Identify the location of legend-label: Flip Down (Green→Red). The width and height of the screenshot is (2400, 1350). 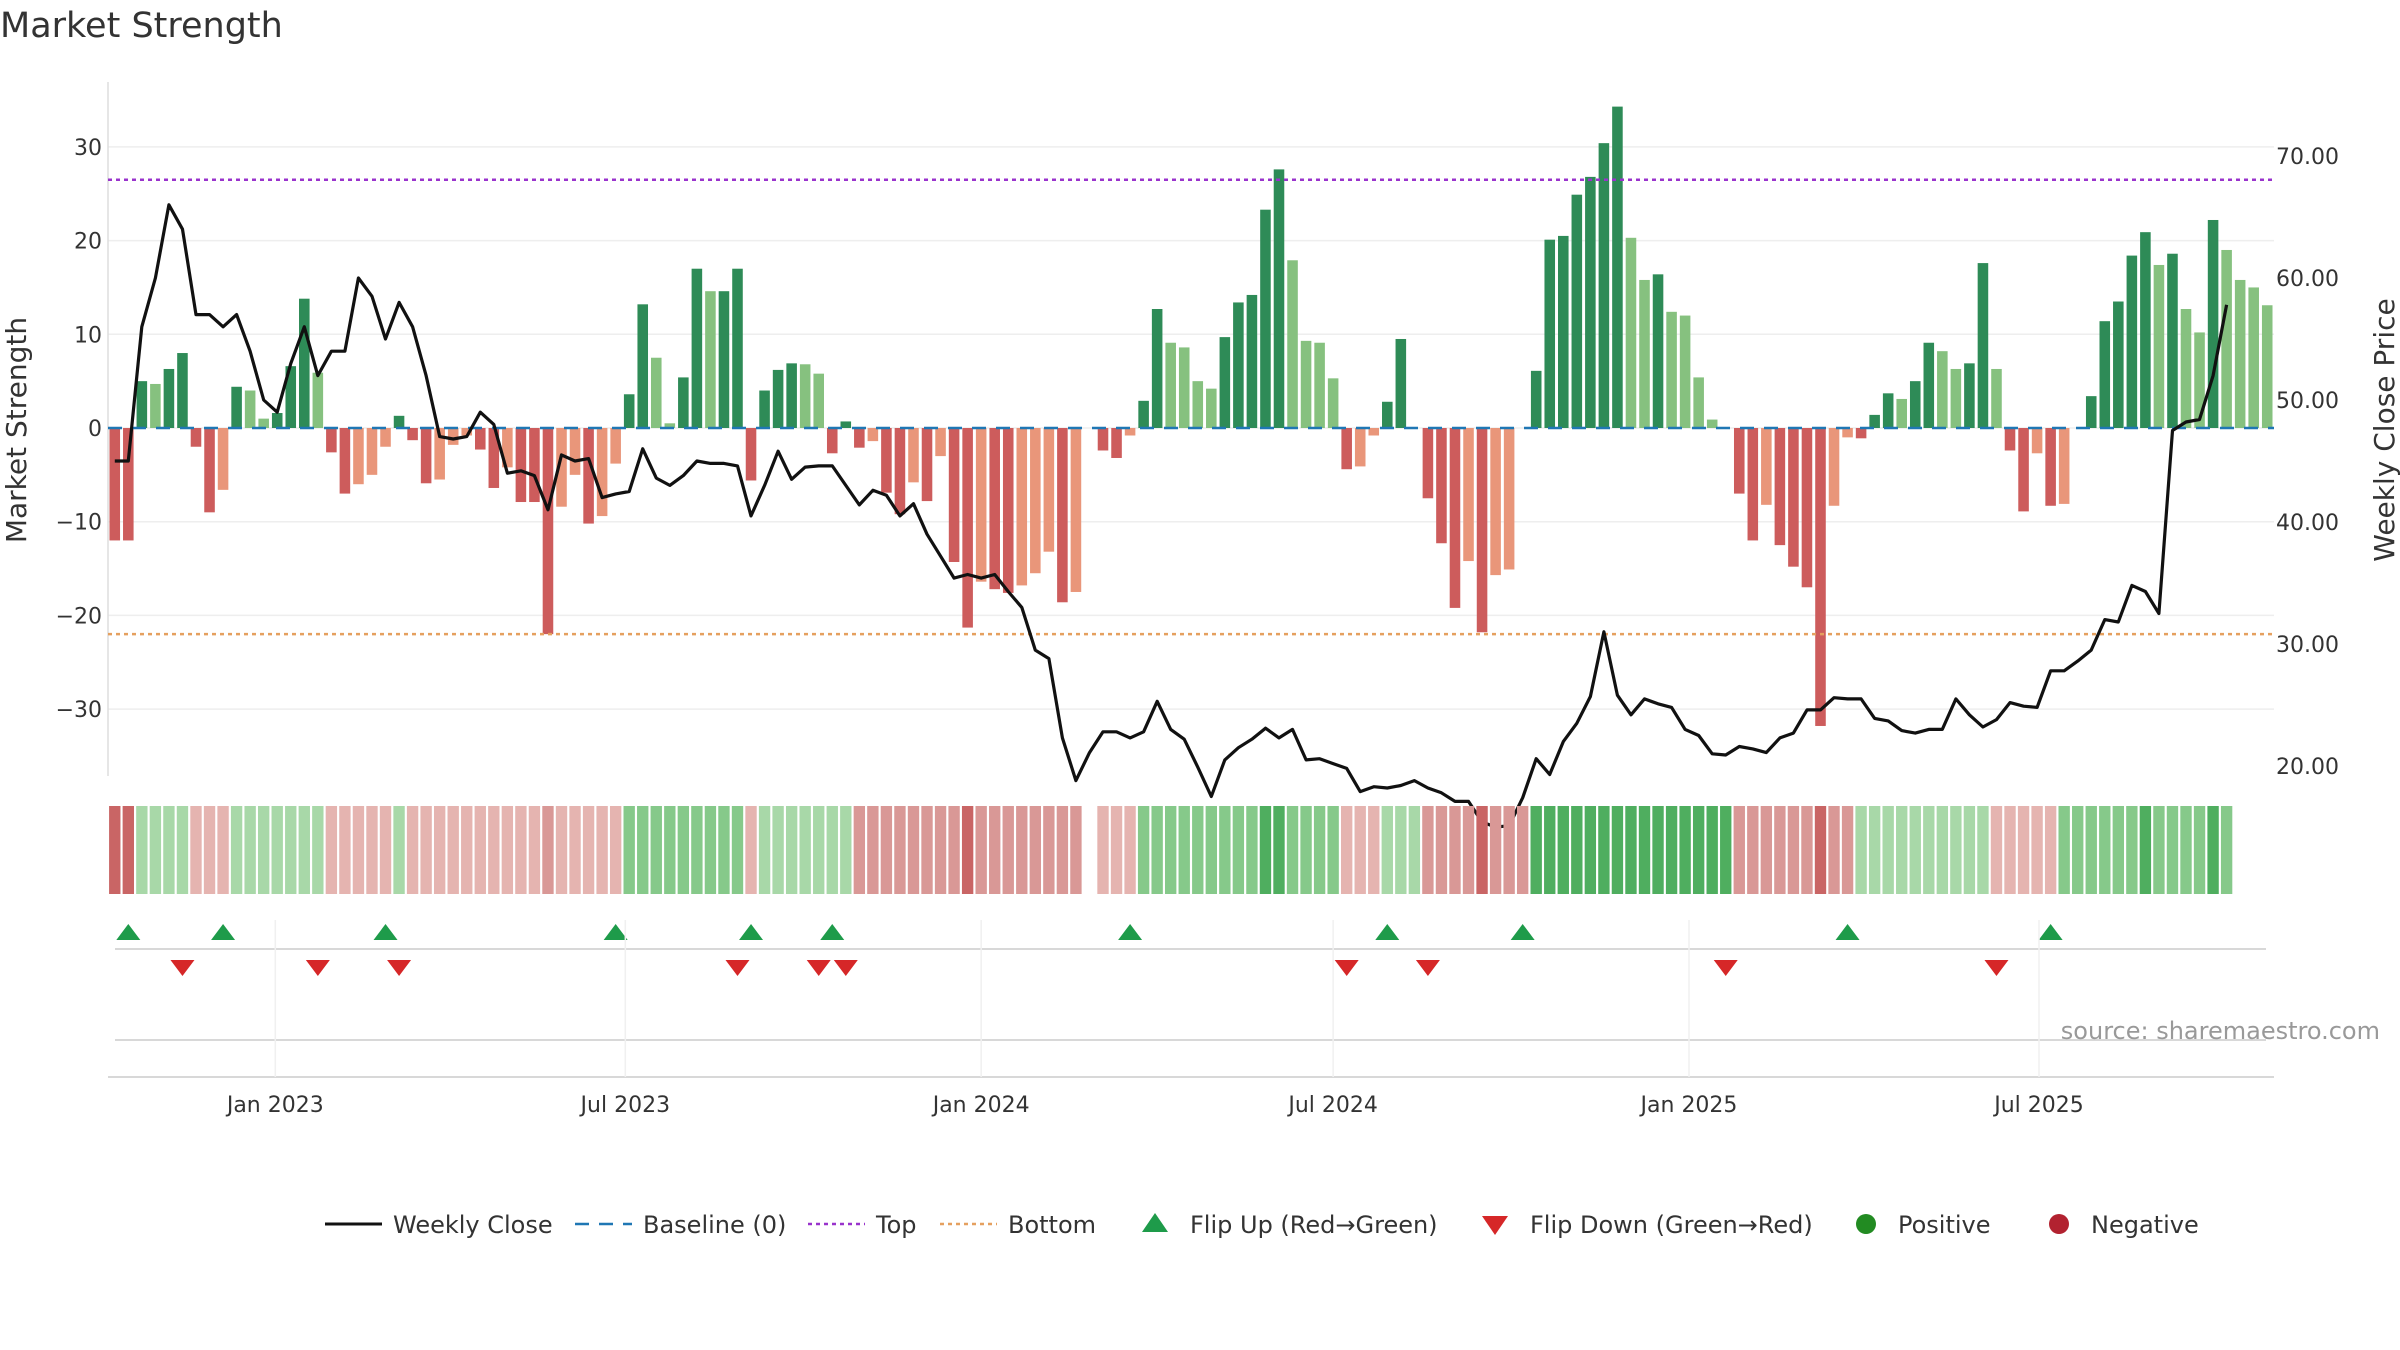
(1671, 1225).